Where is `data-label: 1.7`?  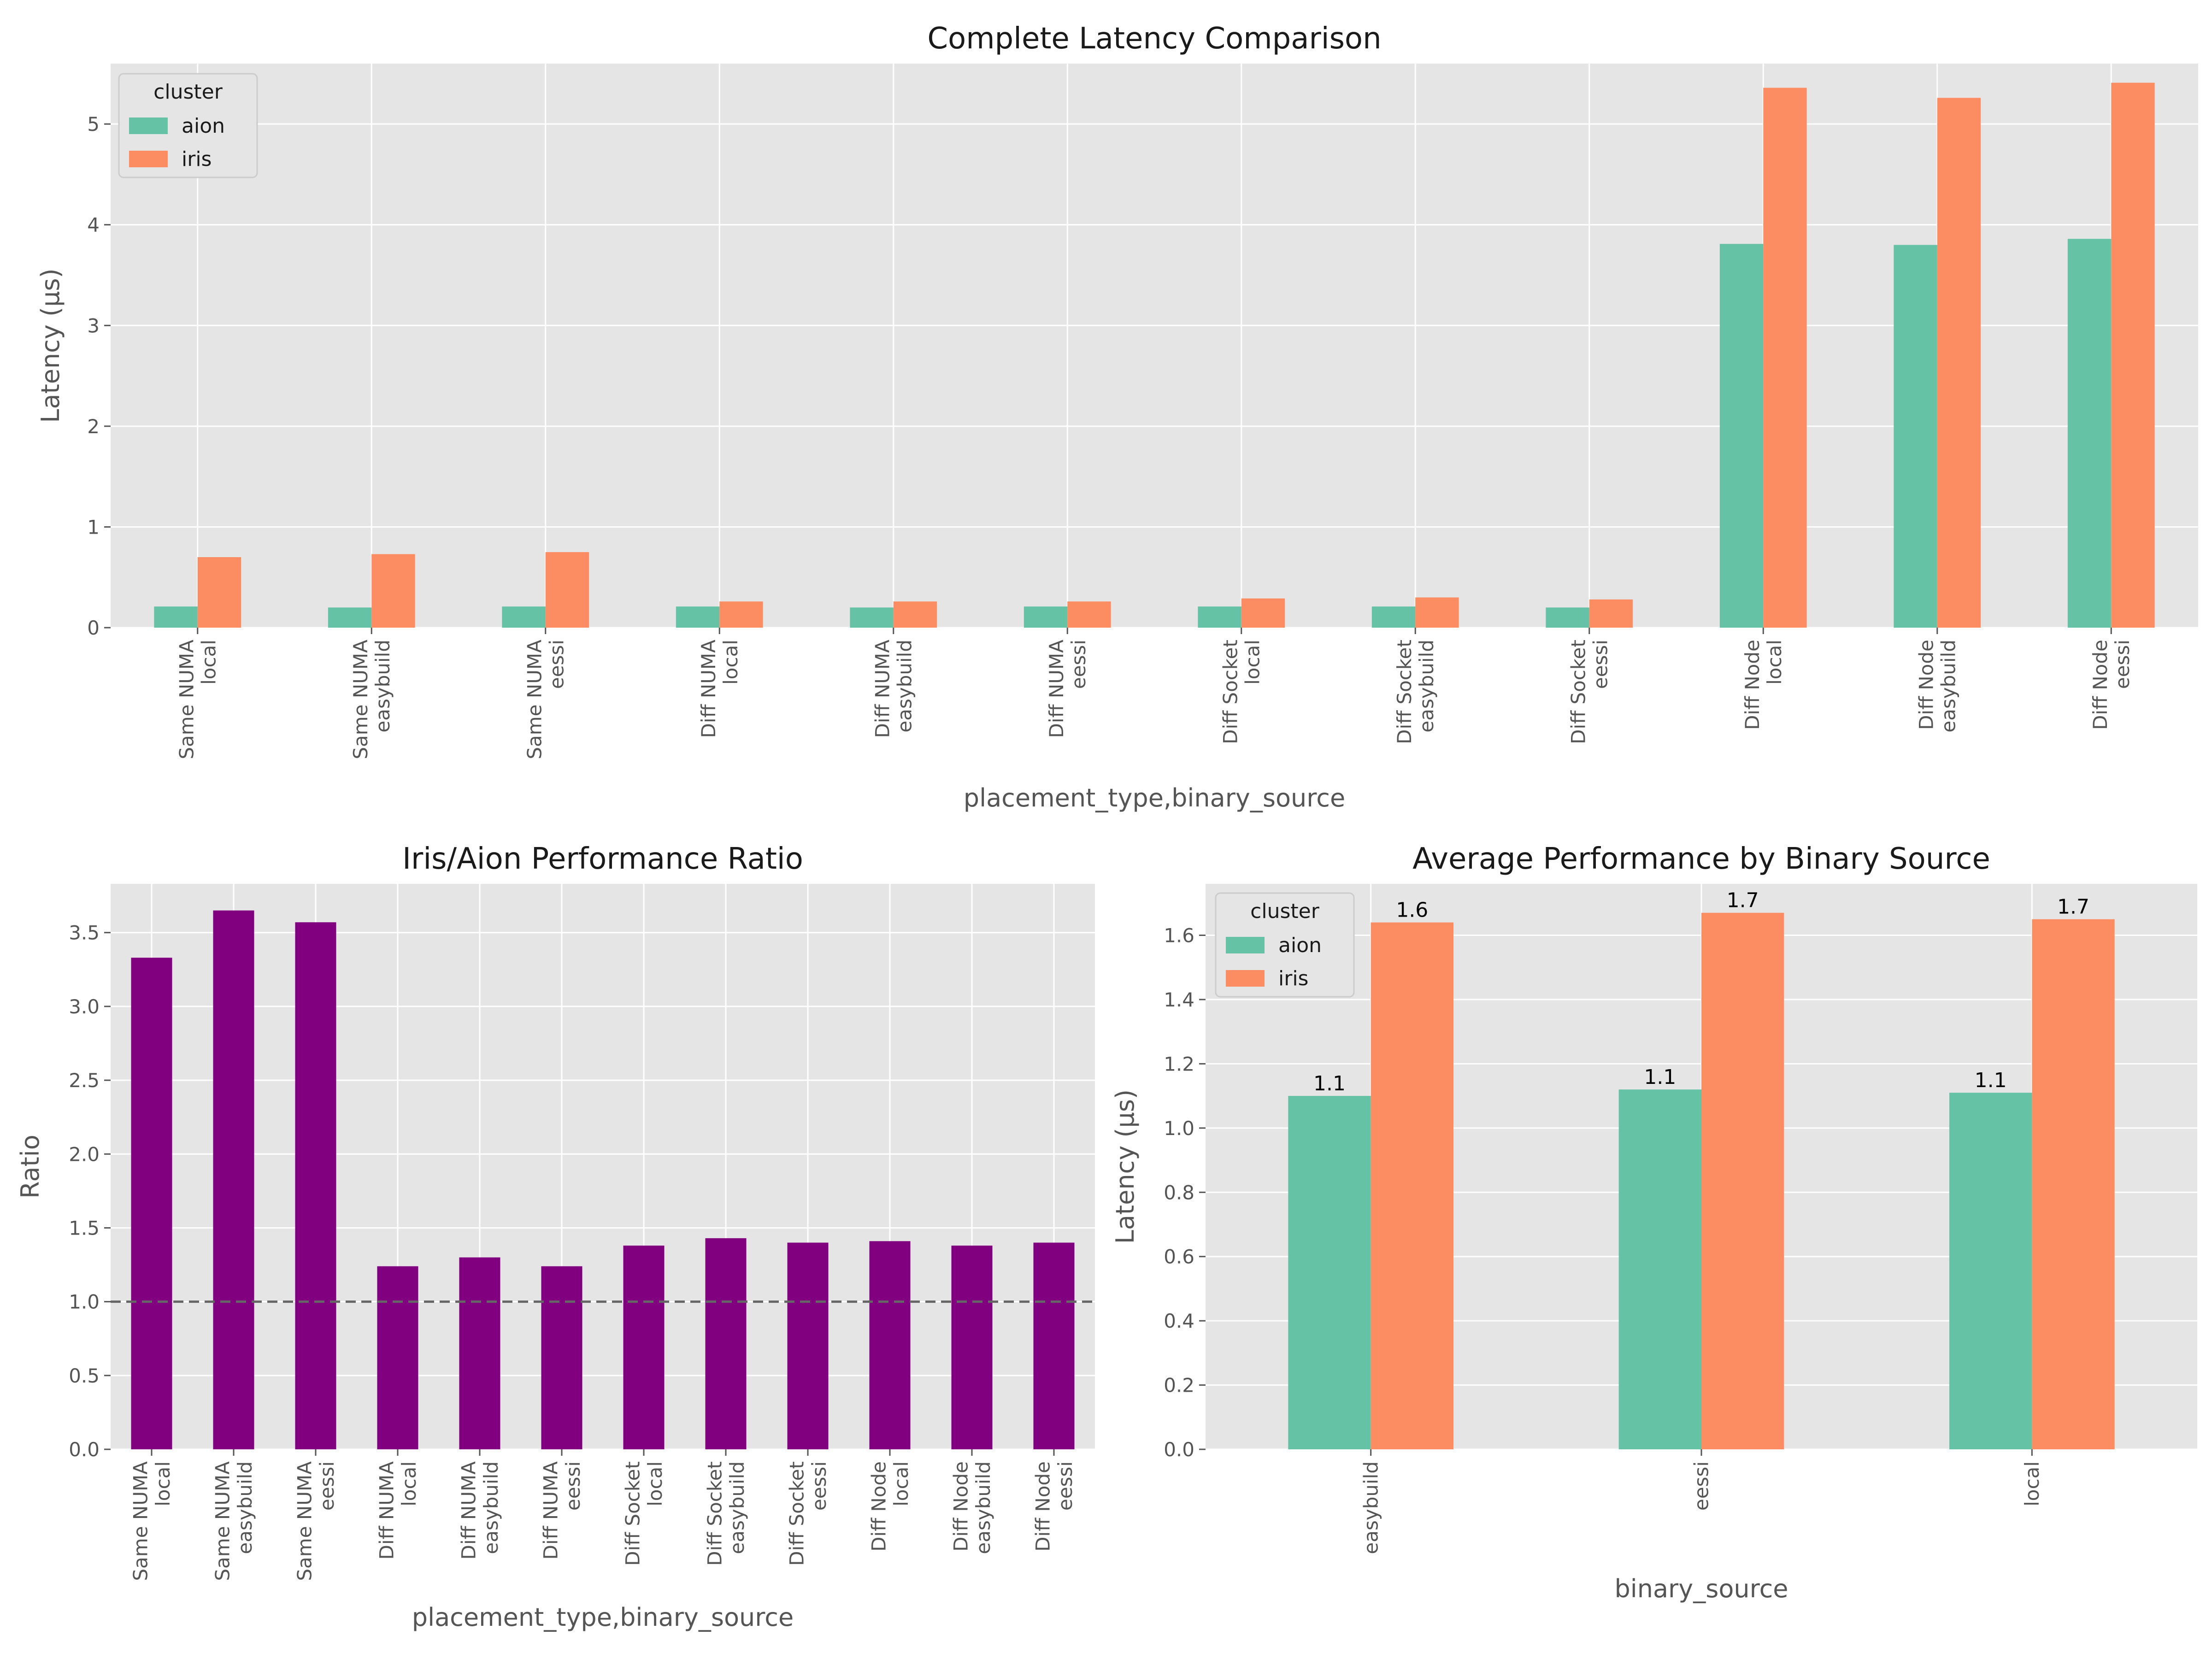 data-label: 1.7 is located at coordinates (1743, 900).